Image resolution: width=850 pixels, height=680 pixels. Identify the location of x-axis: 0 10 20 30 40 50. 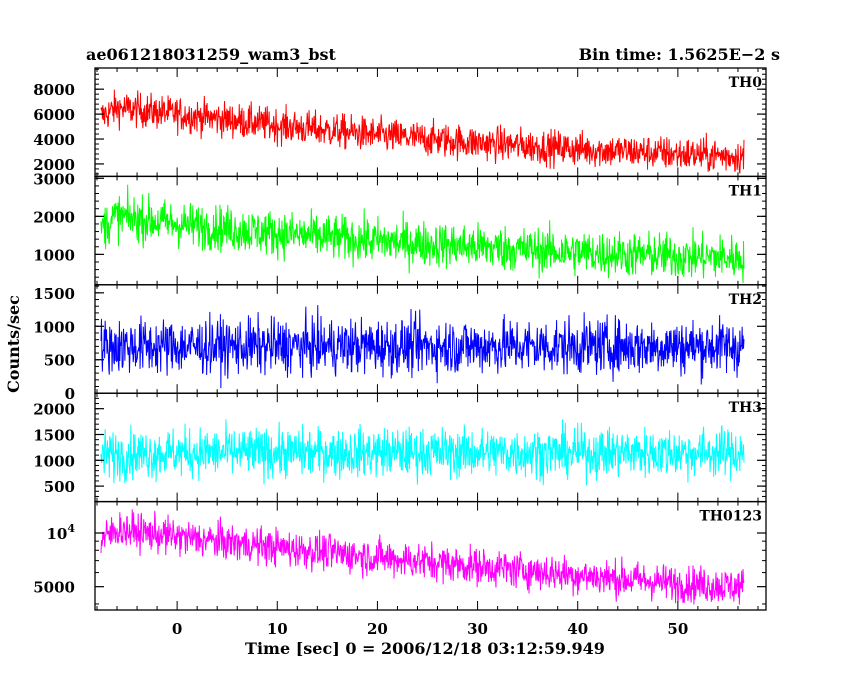
(430, 629).